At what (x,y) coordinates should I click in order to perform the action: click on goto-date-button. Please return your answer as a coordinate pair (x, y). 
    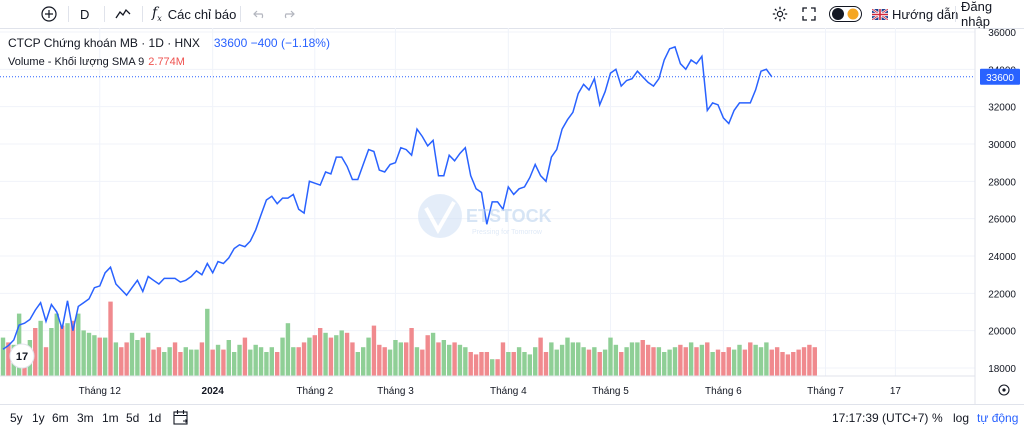
    Looking at the image, I should click on (181, 418).